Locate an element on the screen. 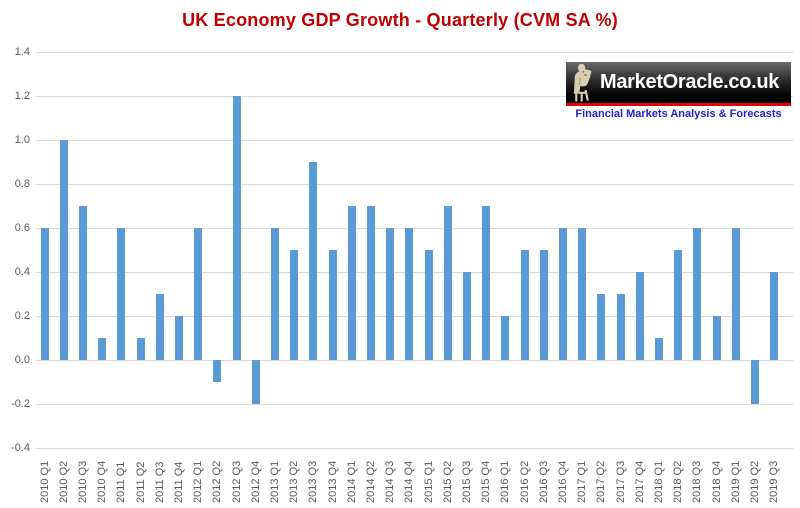 The image size is (800, 508). logo-brand-text: MarketOracle.co.uk is located at coordinates (690, 82).